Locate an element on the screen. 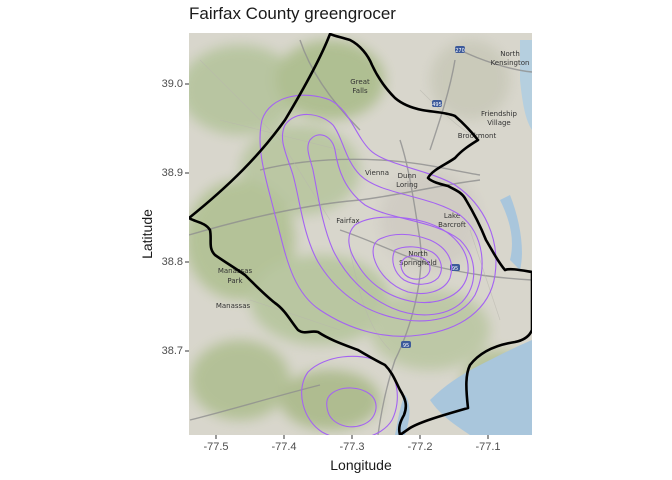 This screenshot has width=672, height=480. x-tick-label: -77.3 is located at coordinates (352, 447).